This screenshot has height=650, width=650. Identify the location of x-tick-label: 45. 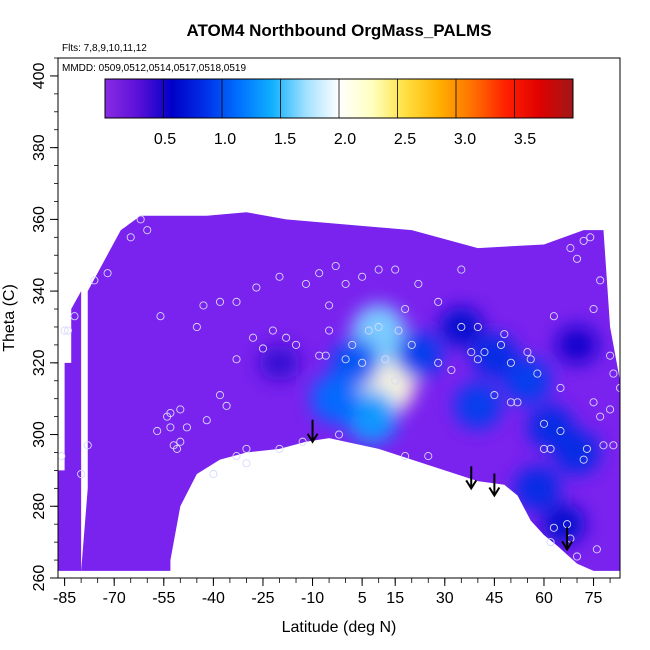
(494, 598).